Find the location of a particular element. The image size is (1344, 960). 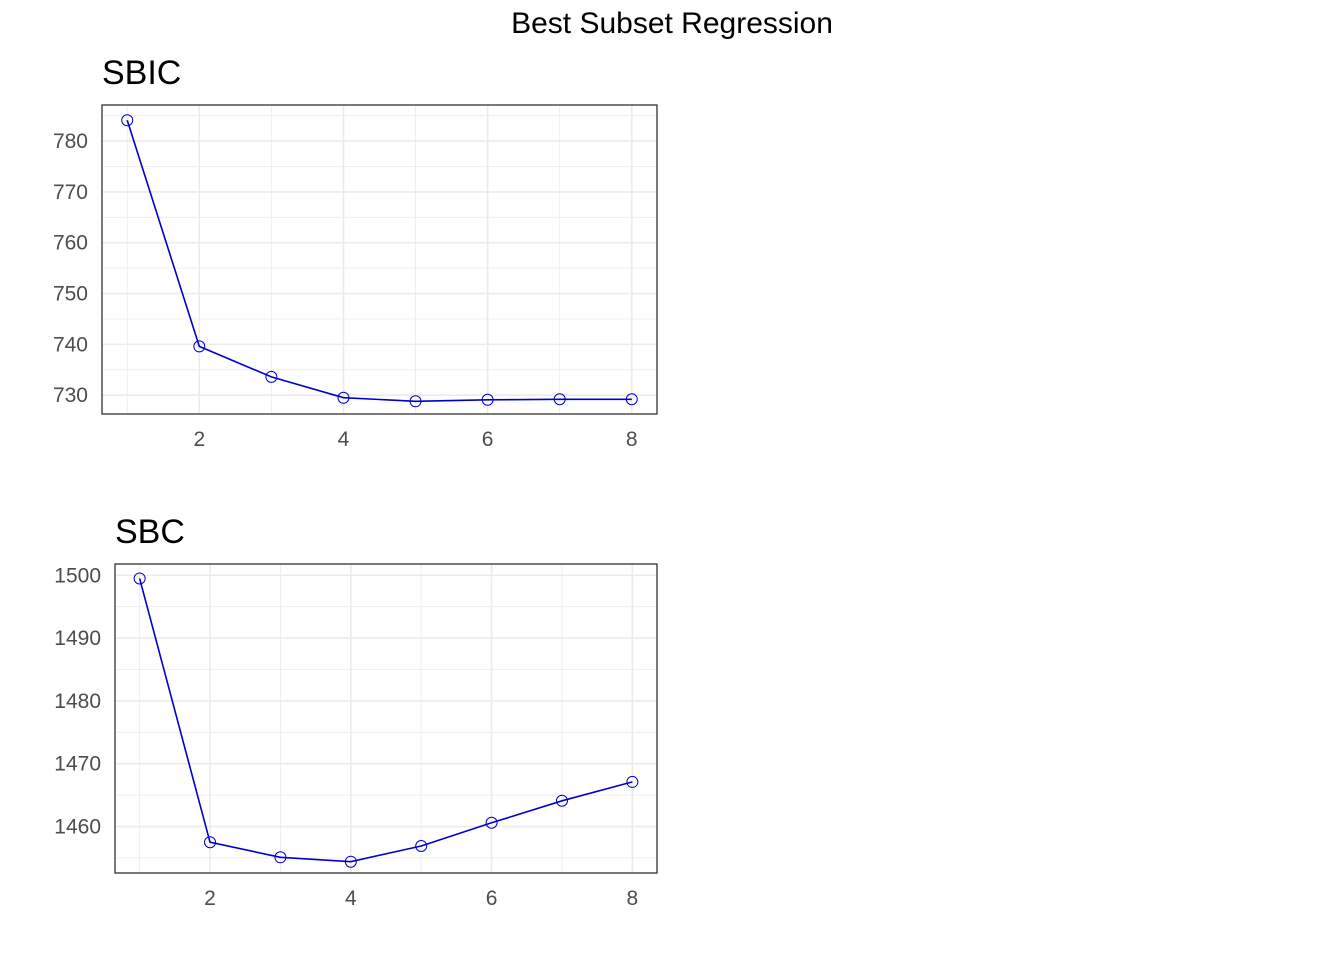

figure-title: Best Subset Regression is located at coordinates (672, 23).